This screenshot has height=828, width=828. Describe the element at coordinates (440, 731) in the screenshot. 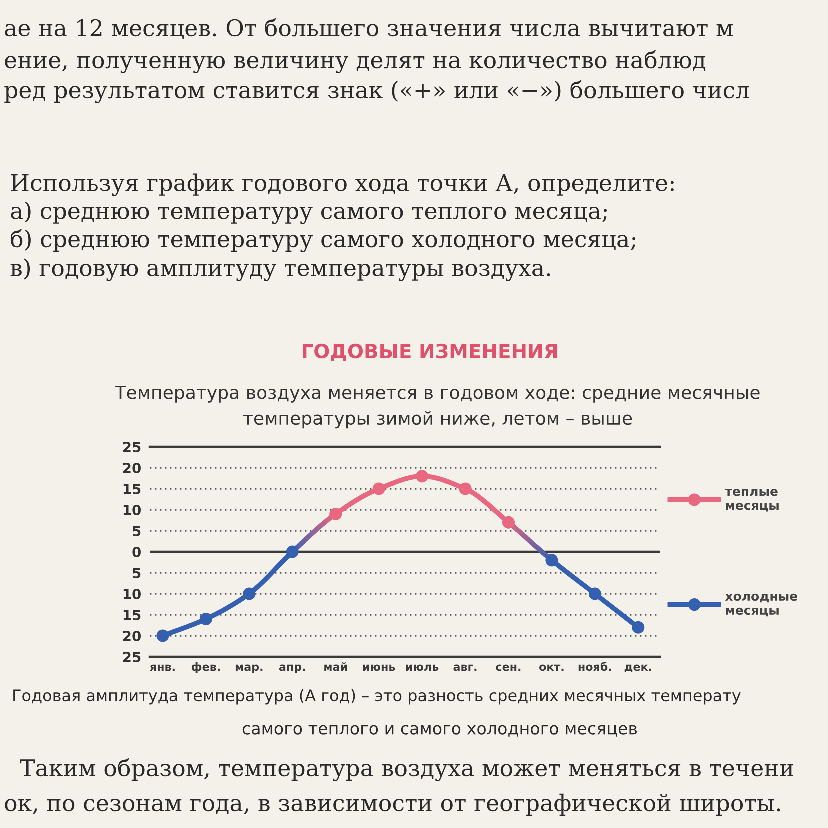

I see `text: самого теплого и самого холодного месяцев` at that location.